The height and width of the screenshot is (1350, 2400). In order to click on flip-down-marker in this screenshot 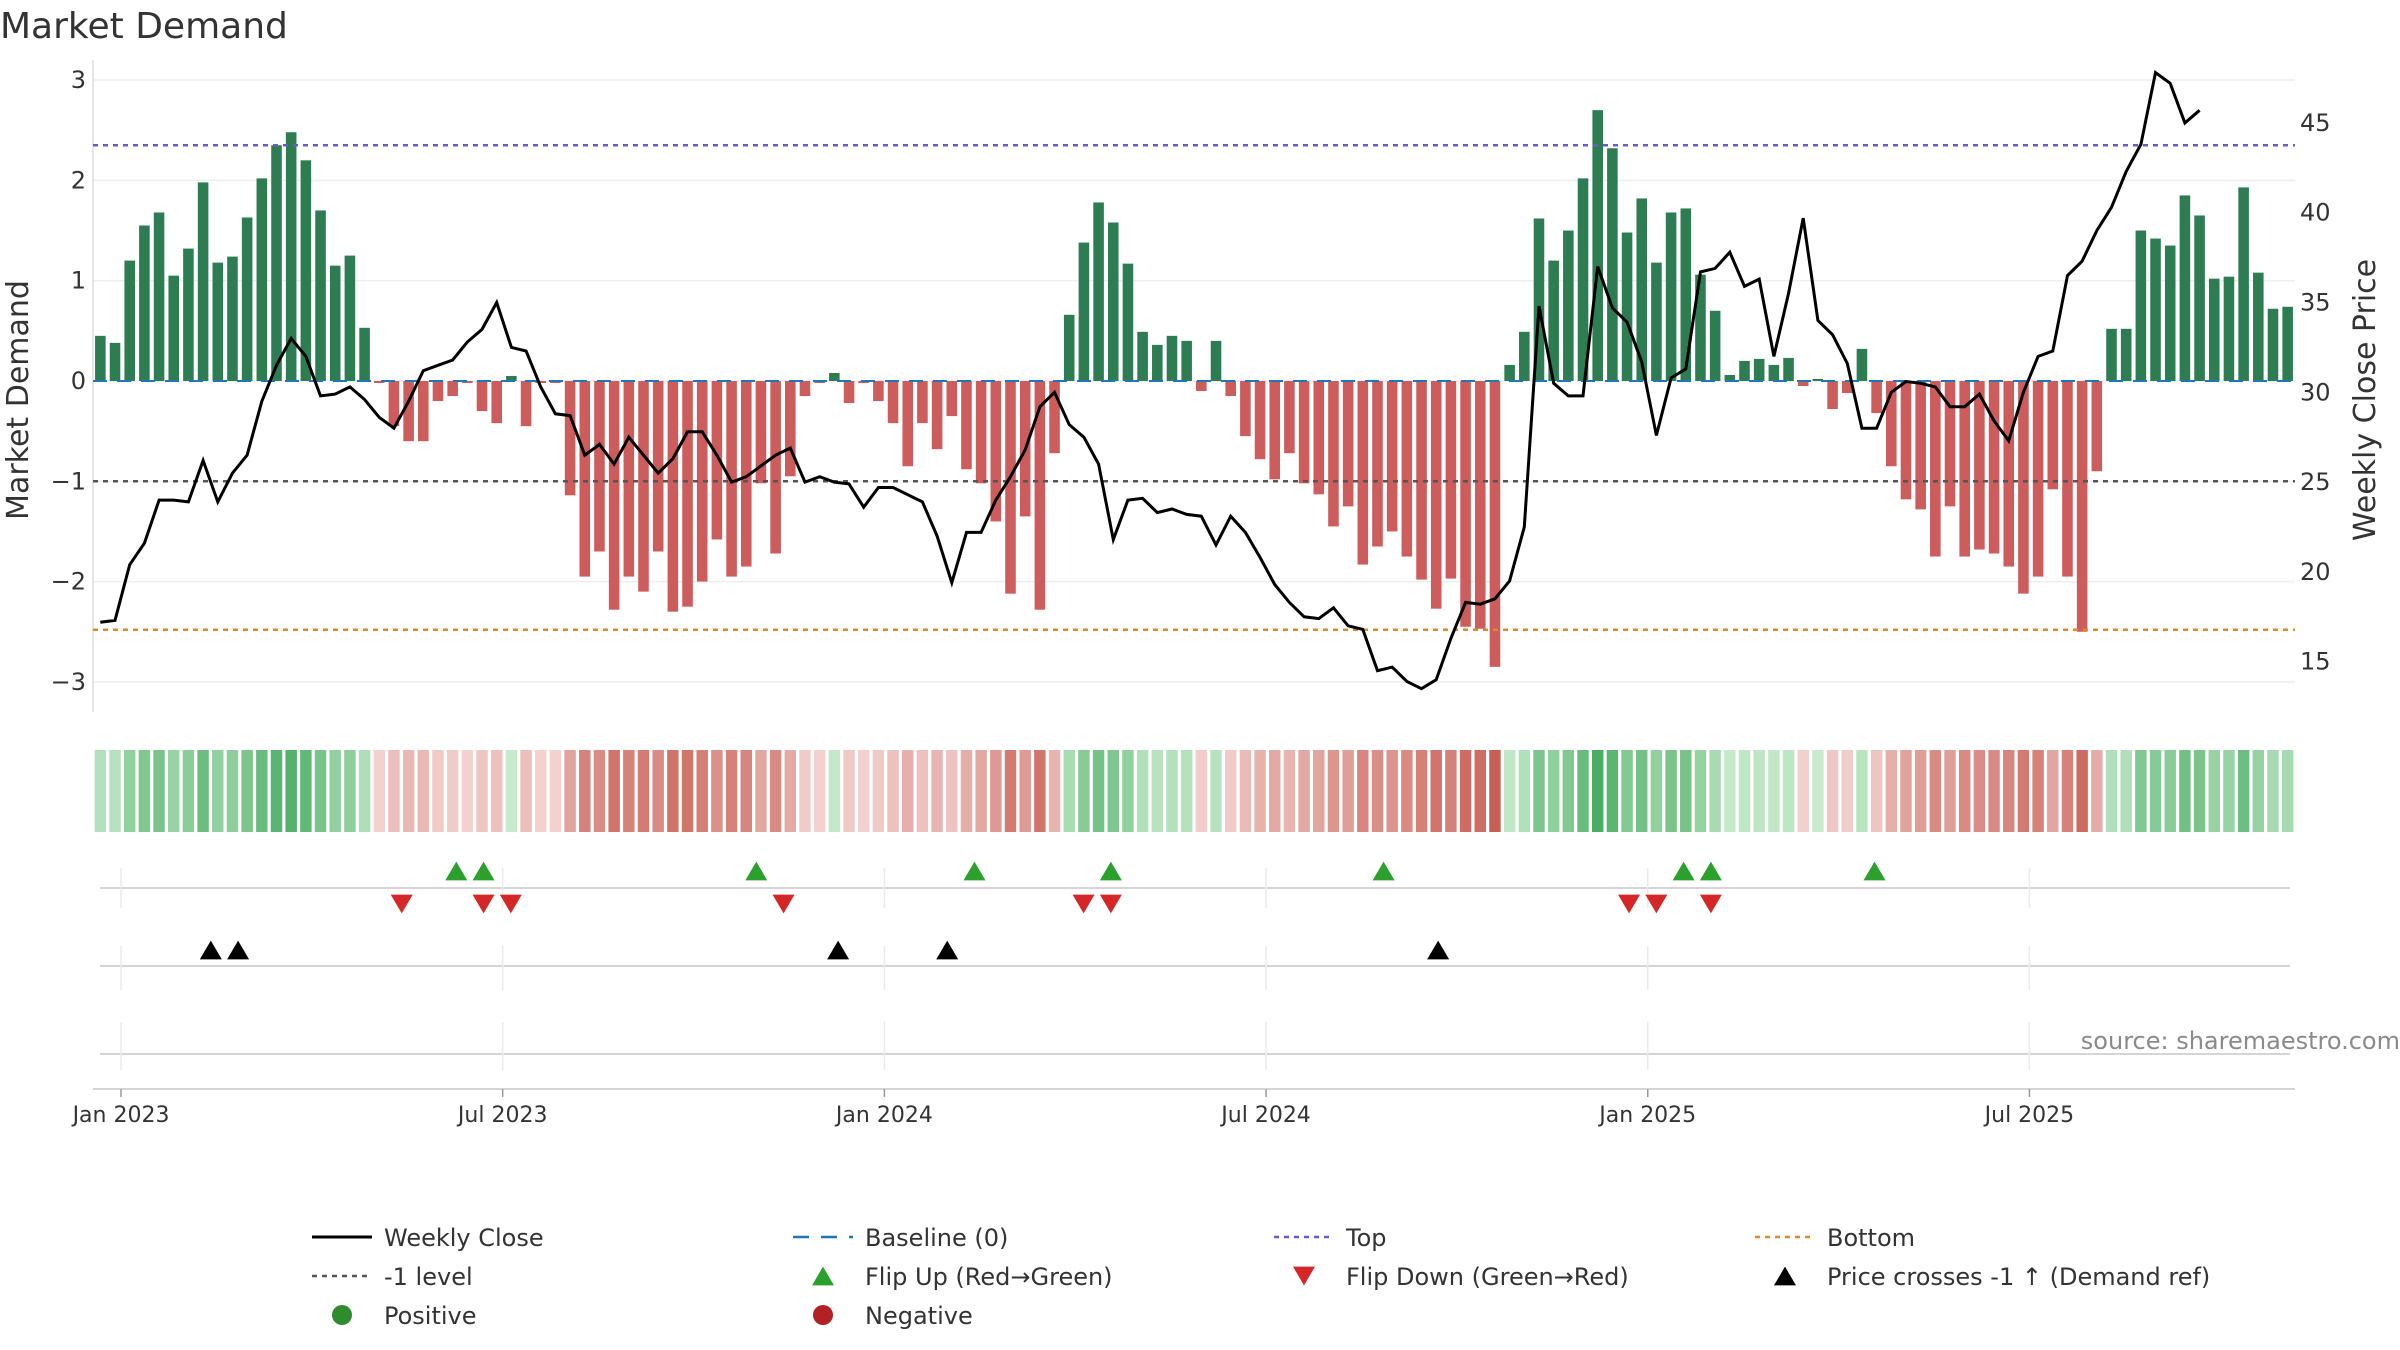, I will do `click(1710, 904)`.